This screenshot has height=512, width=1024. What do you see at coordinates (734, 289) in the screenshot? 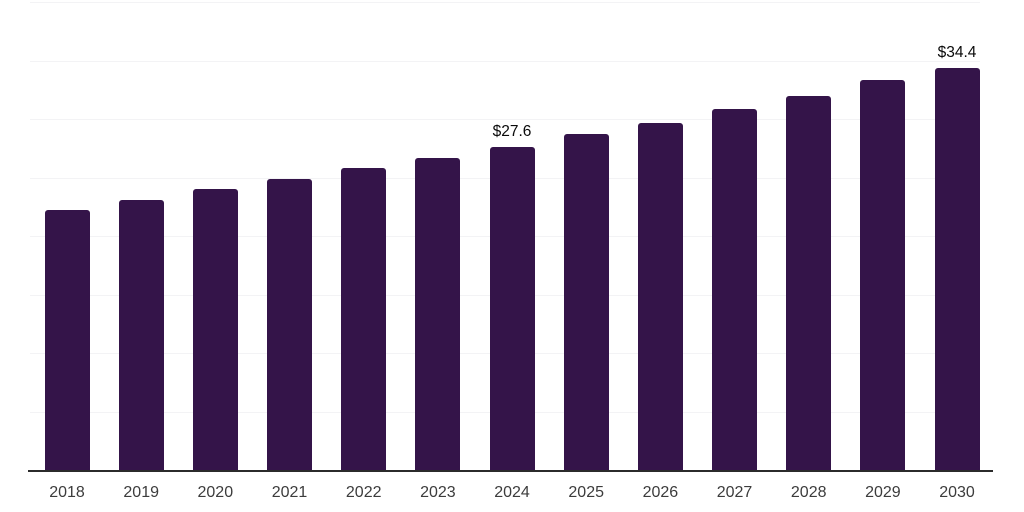
I see `bar-2027` at bounding box center [734, 289].